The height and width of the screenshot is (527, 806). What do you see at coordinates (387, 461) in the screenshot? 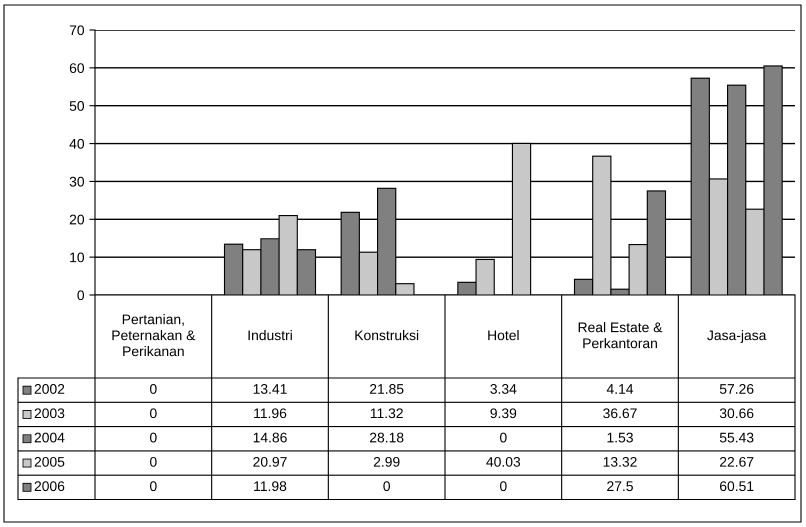
I see `data-label: 2.99` at bounding box center [387, 461].